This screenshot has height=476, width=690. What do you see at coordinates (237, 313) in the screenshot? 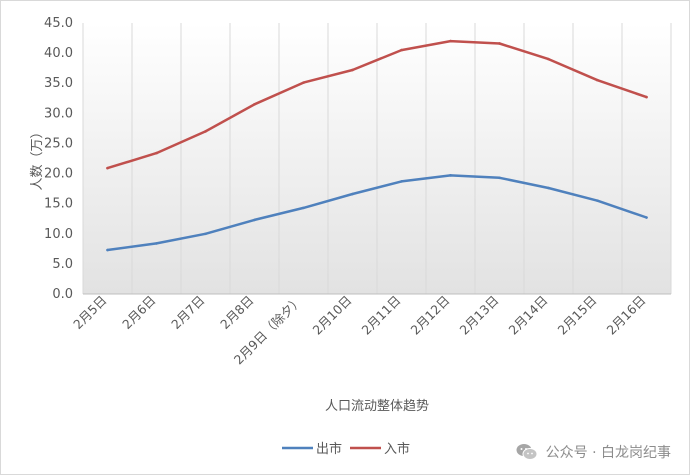
I see `x-tick-label: 2月8日` at bounding box center [237, 313].